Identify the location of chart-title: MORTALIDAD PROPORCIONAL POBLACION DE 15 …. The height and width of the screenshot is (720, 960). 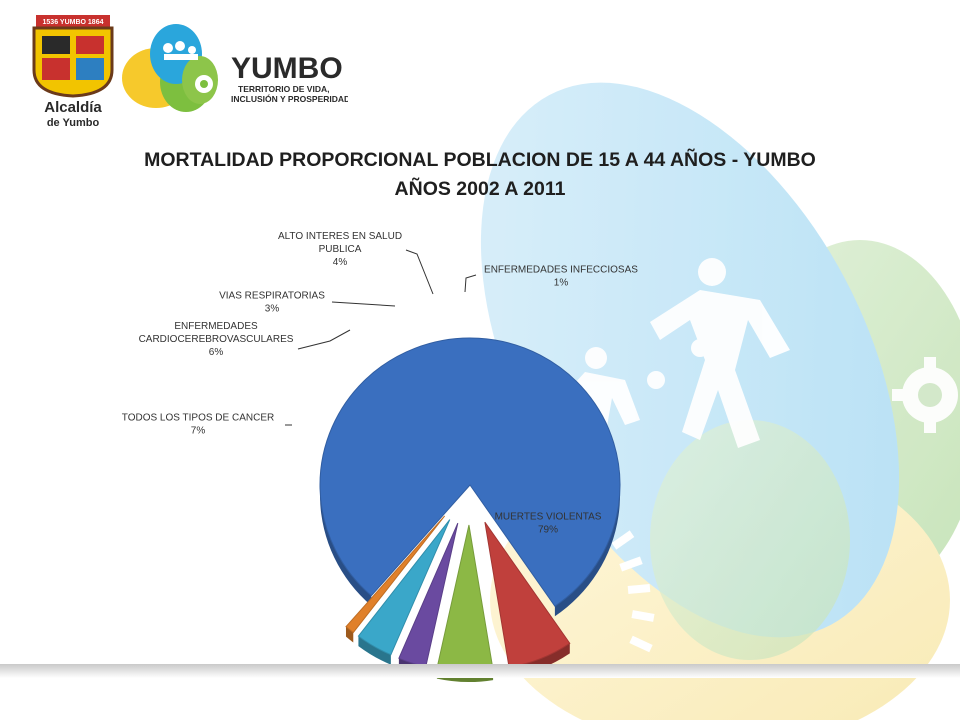
(480, 175).